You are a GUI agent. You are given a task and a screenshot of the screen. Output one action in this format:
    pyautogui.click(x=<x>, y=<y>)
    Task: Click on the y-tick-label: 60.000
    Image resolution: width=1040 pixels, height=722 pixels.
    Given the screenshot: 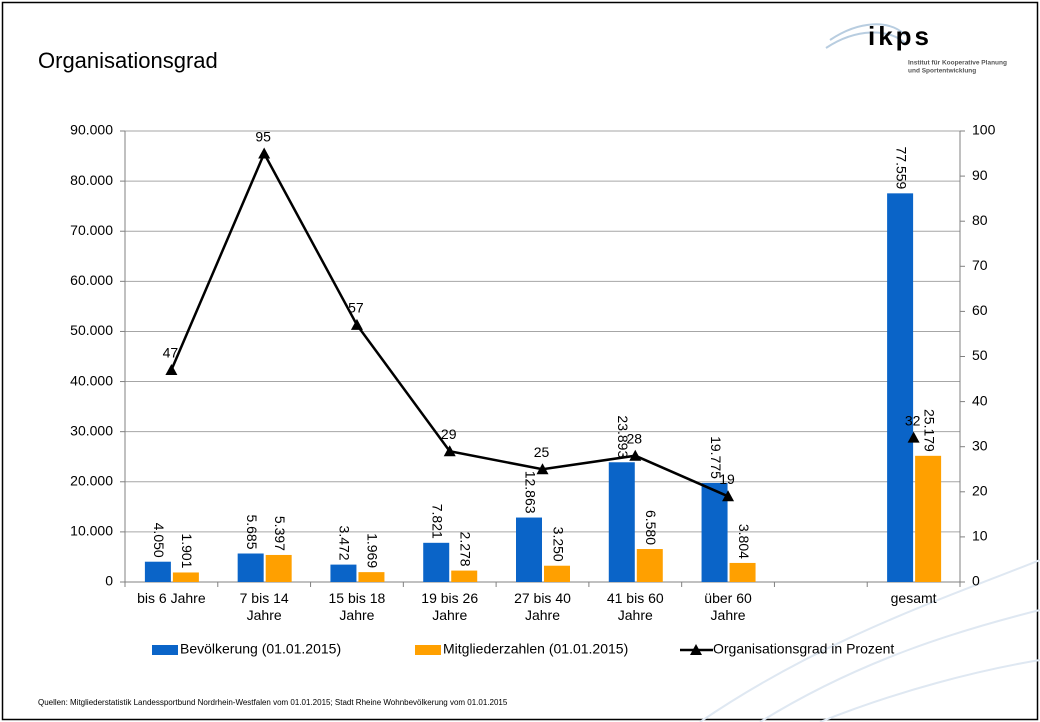 What is the action you would take?
    pyautogui.click(x=91, y=280)
    